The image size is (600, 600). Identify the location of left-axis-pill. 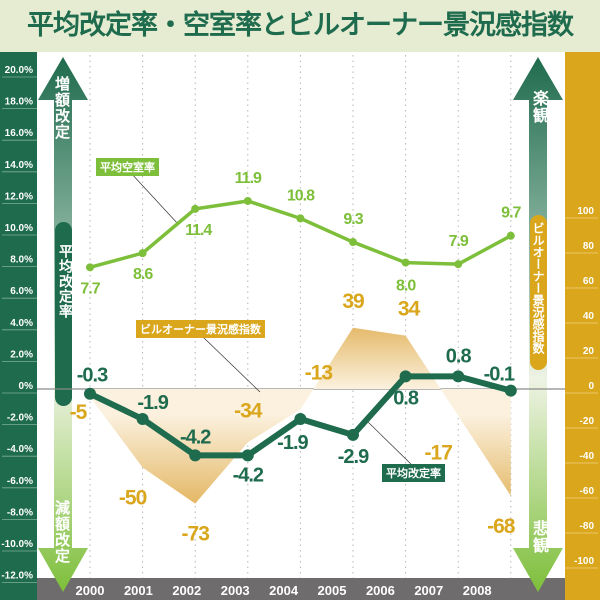
(63, 314).